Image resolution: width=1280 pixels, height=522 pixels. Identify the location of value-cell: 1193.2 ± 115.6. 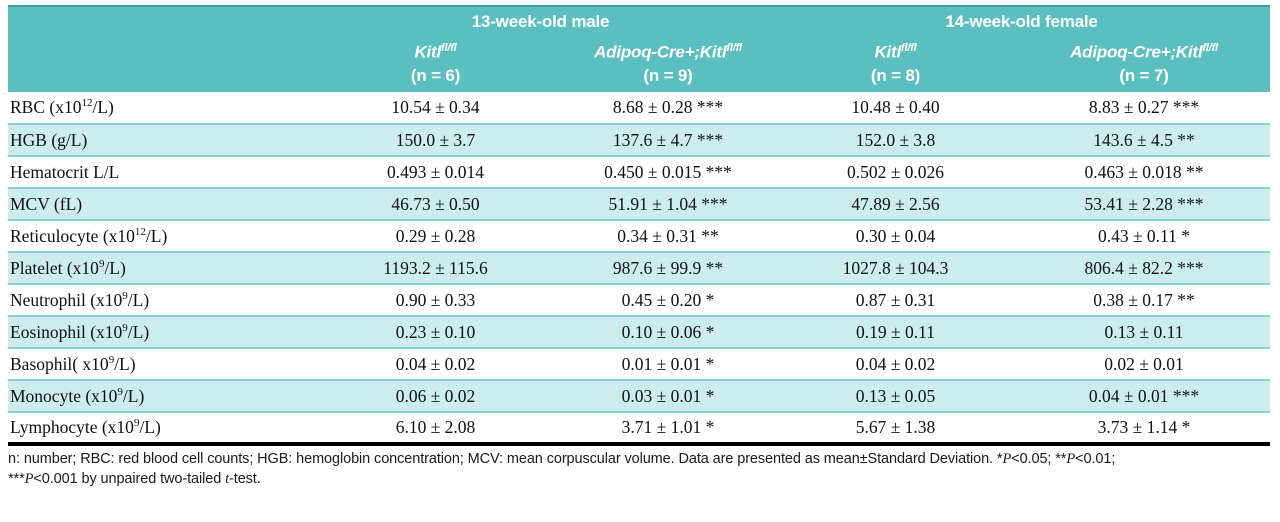
(435, 268).